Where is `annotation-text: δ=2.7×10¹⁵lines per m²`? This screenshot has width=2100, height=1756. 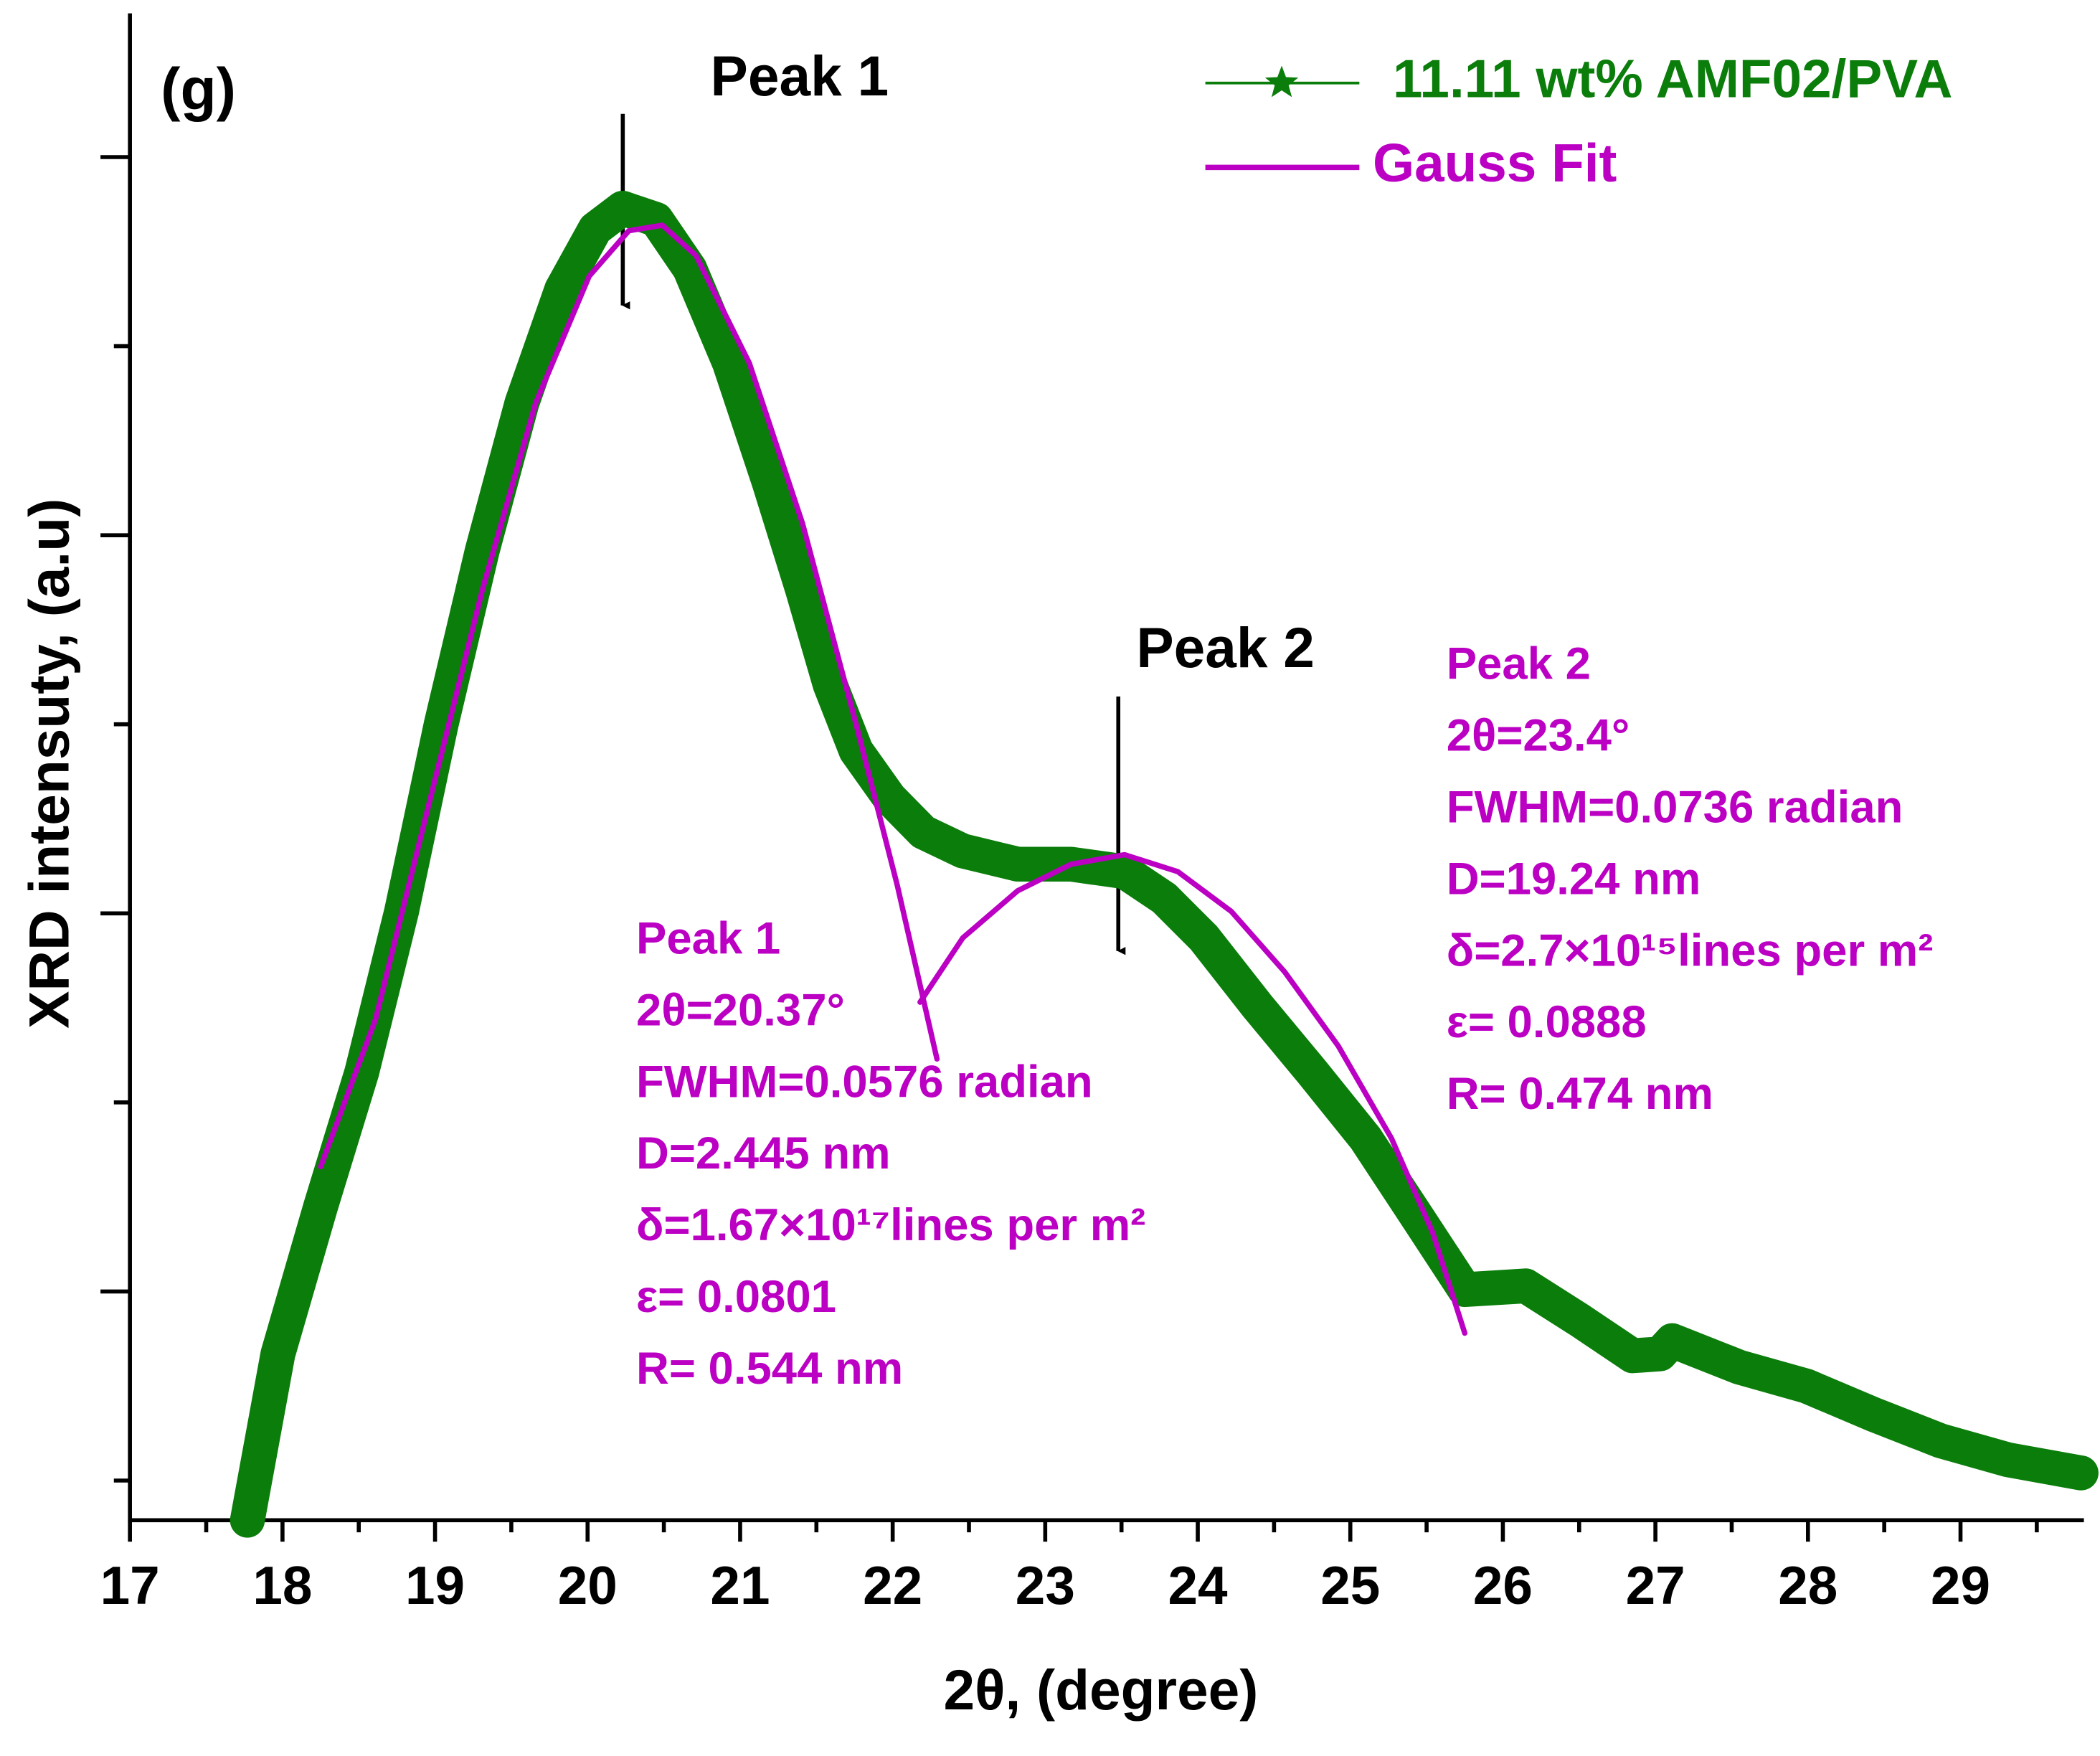 annotation-text: δ=2.7×10¹⁵lines per m² is located at coordinates (1690, 950).